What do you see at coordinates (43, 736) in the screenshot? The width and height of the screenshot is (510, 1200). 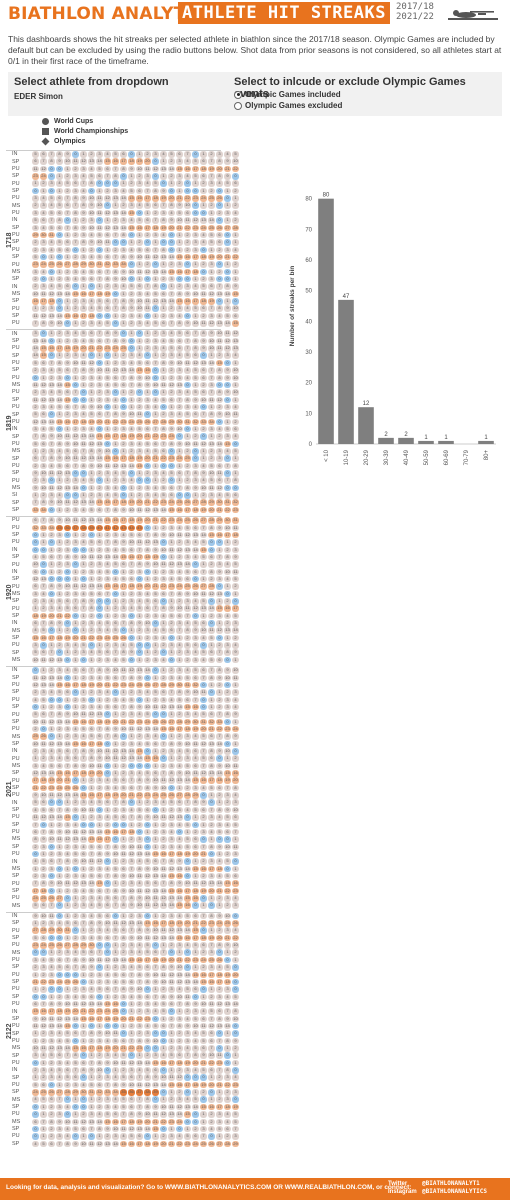 I see `shot-cell: 26` at bounding box center [43, 736].